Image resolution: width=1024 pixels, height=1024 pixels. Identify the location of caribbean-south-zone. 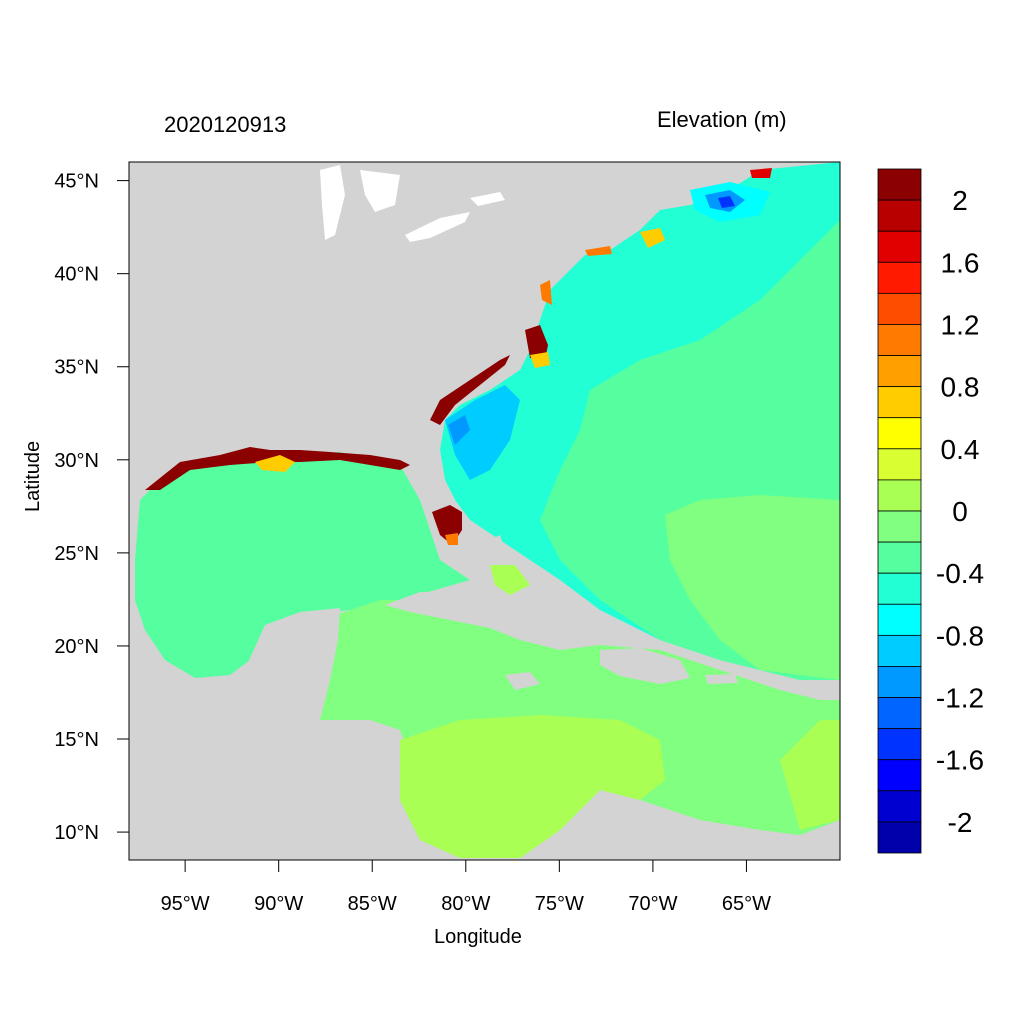
(532, 786).